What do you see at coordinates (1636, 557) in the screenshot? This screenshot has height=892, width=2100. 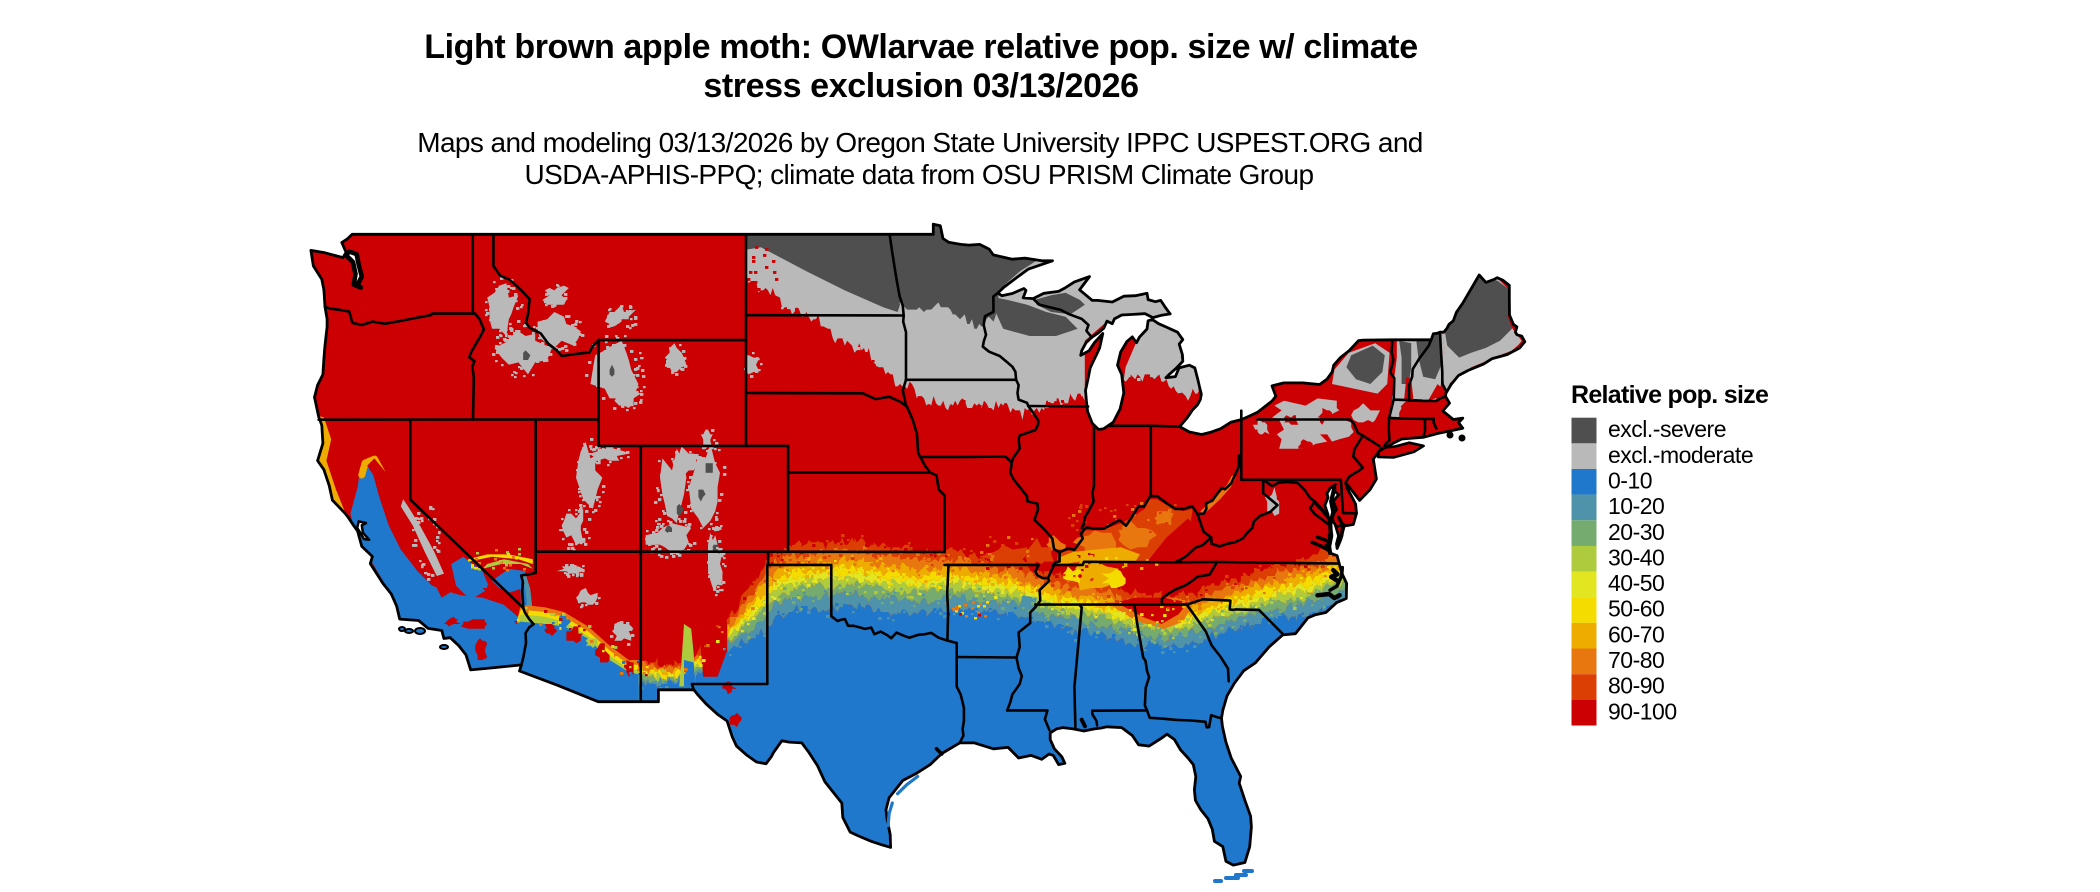 I see `svg-text: 30-40` at bounding box center [1636, 557].